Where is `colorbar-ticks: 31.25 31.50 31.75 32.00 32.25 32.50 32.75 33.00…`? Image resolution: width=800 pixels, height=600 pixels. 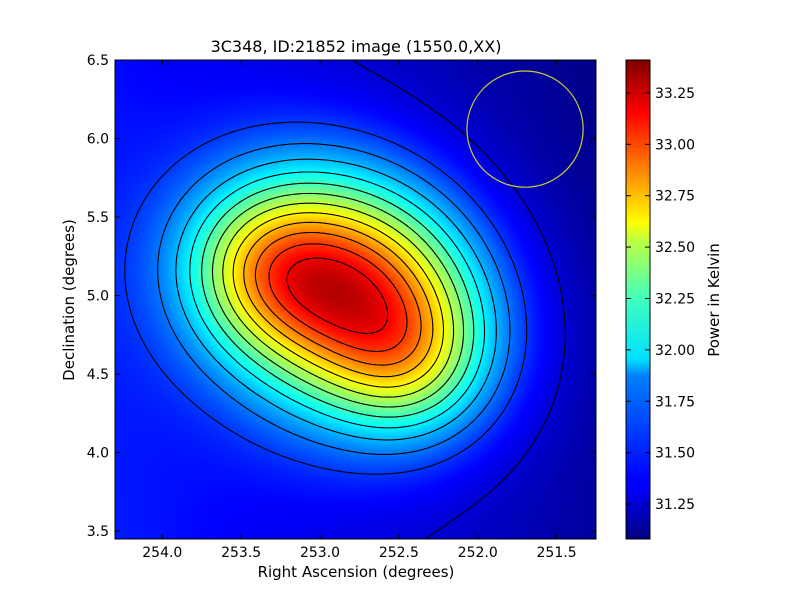
colorbar-ticks: 31.25 31.50 31.75 32.00 32.25 32.50 32.75 33.00… is located at coordinates (660, 299).